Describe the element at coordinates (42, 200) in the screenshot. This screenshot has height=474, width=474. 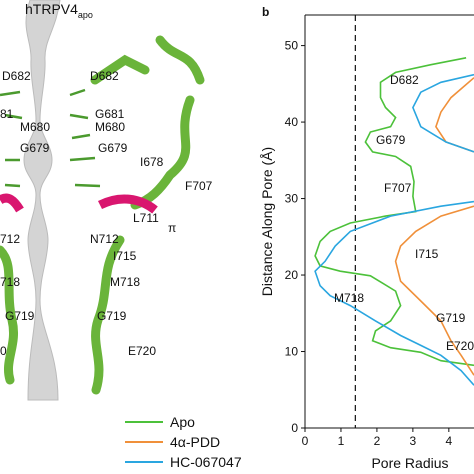
I see `pore-surface` at that location.